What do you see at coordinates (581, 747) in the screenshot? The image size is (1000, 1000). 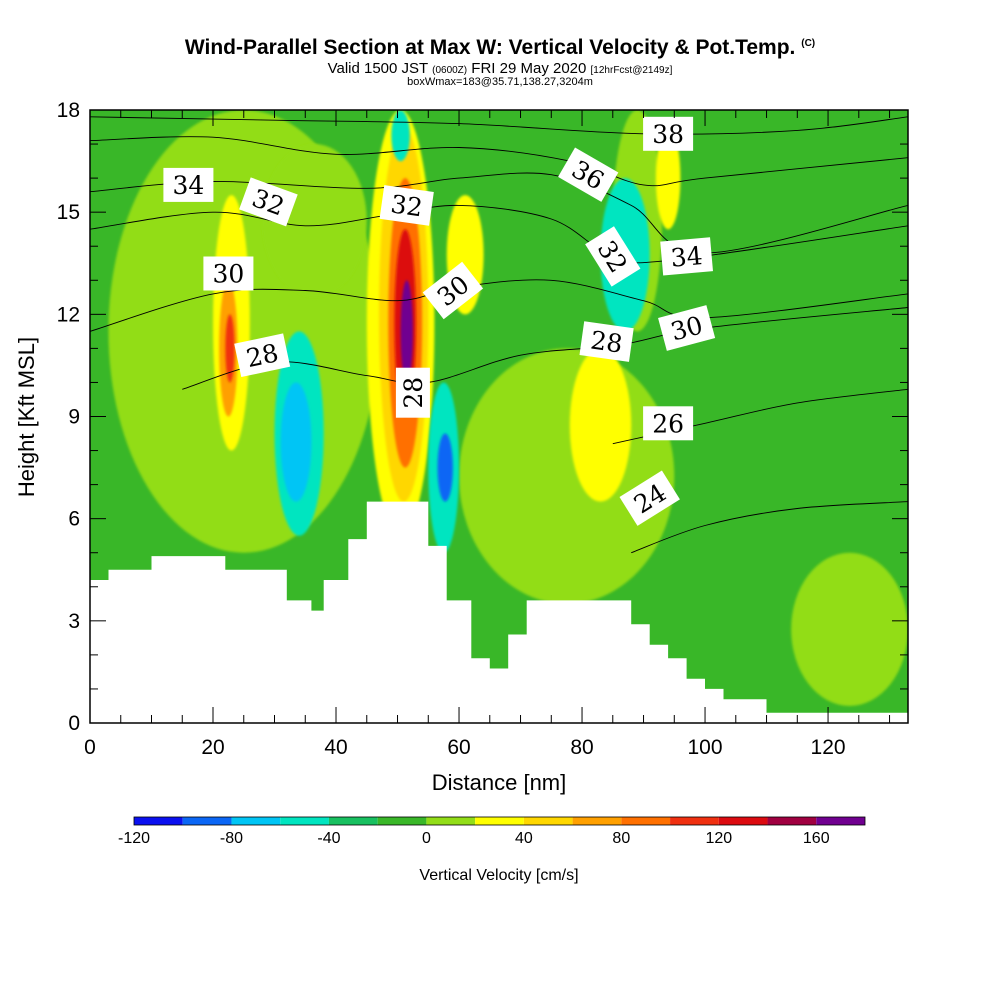 I see `x-tick-label: 80` at bounding box center [581, 747].